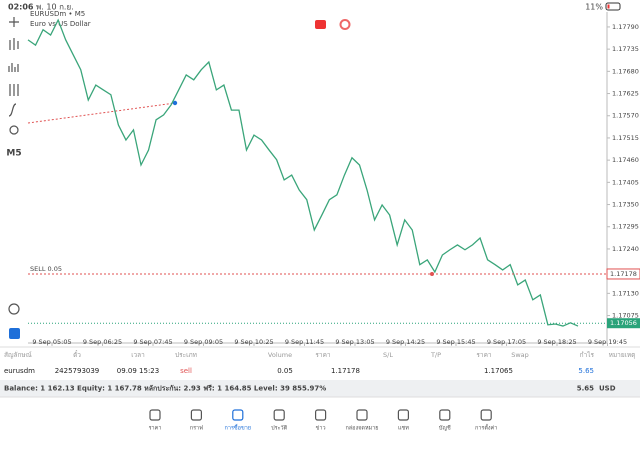  Describe the element at coordinates (175, 103) in the screenshot. I see `trend-anchor` at that location.